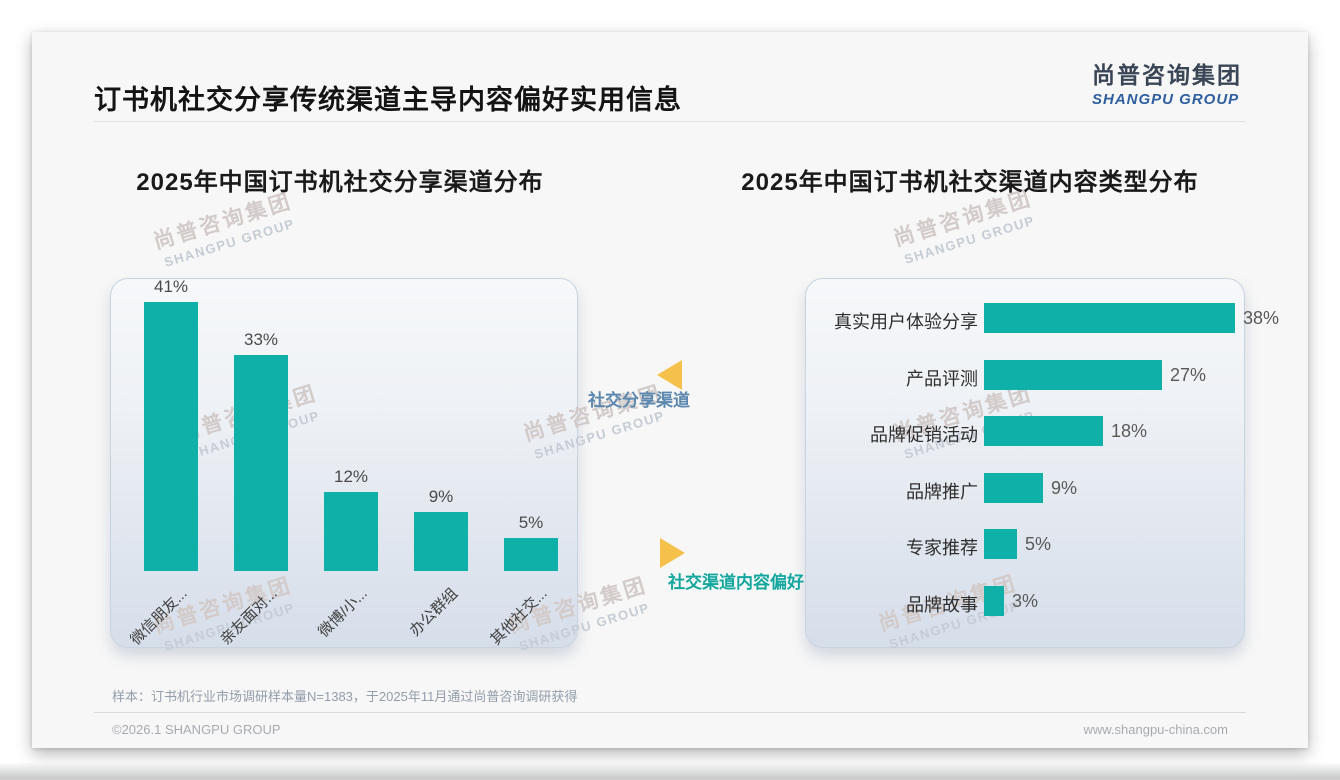 The width and height of the screenshot is (1340, 780). I want to click on hbar-value-label: 9%, so click(1064, 488).